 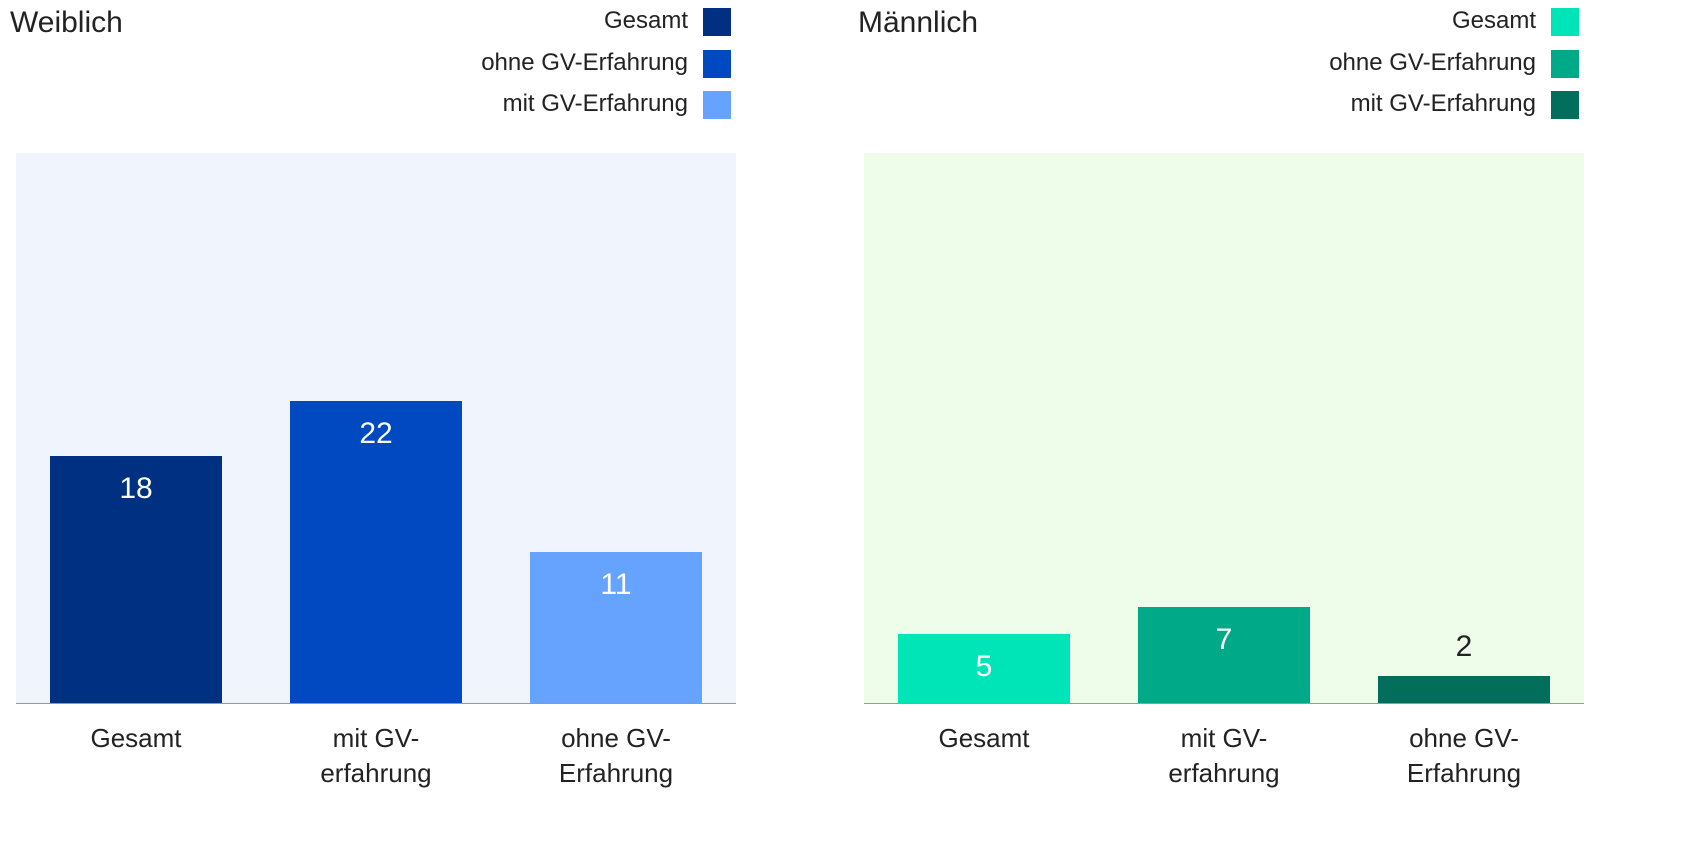 I want to click on value-label: 2, so click(x=1464, y=646).